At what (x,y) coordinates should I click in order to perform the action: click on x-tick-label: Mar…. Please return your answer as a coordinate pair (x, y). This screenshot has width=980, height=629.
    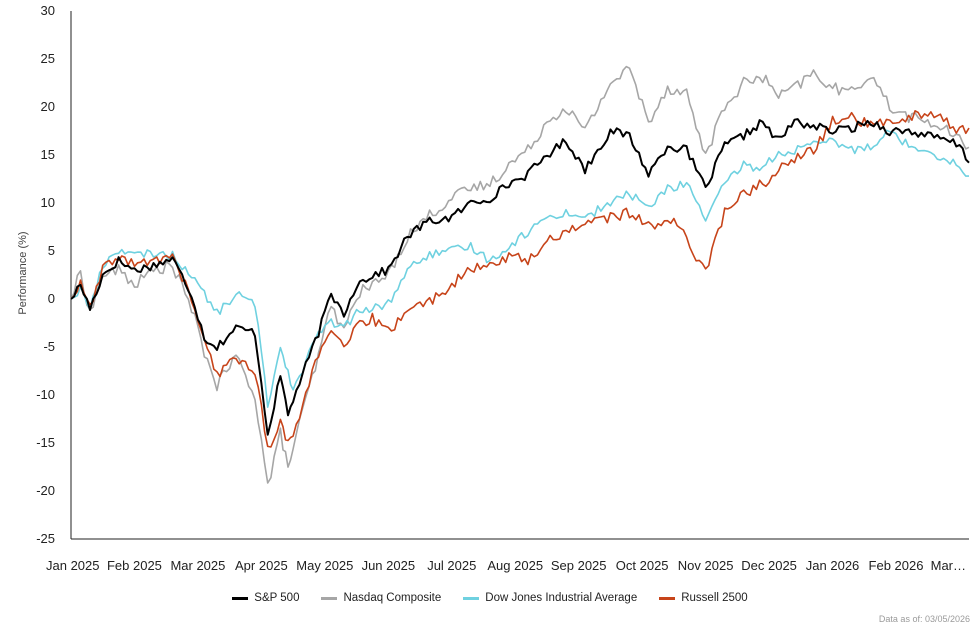
    Looking at the image, I should click on (948, 565).